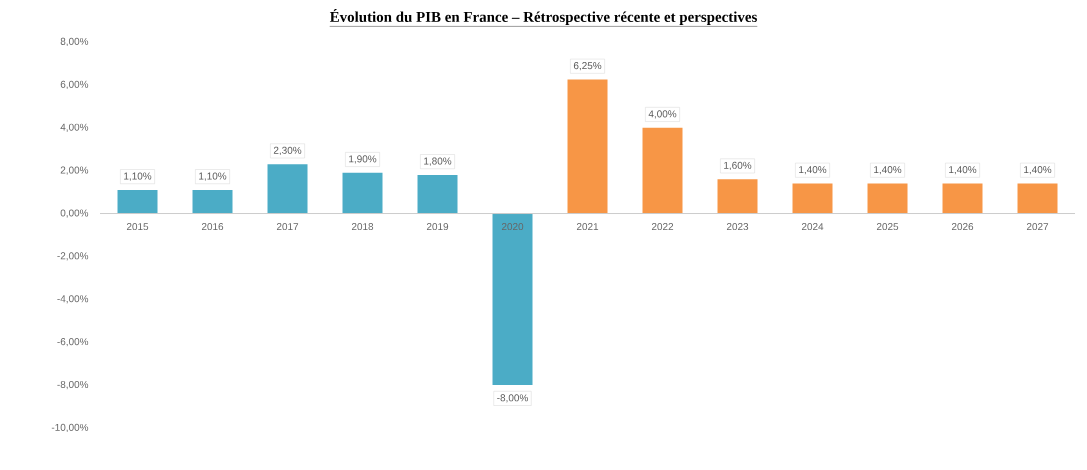 The height and width of the screenshot is (470, 1087). I want to click on chart-title: Évolution du PIB en France – Rétrospective récente et perspectives, so click(543, 17).